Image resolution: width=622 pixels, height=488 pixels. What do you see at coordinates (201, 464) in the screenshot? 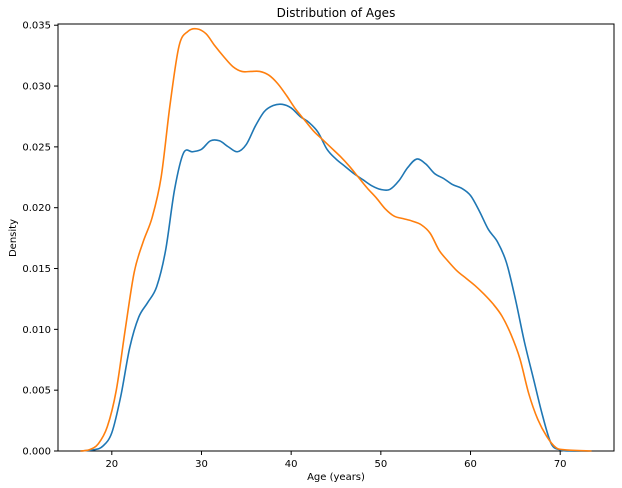
I see `x-tick-label: 30` at bounding box center [201, 464].